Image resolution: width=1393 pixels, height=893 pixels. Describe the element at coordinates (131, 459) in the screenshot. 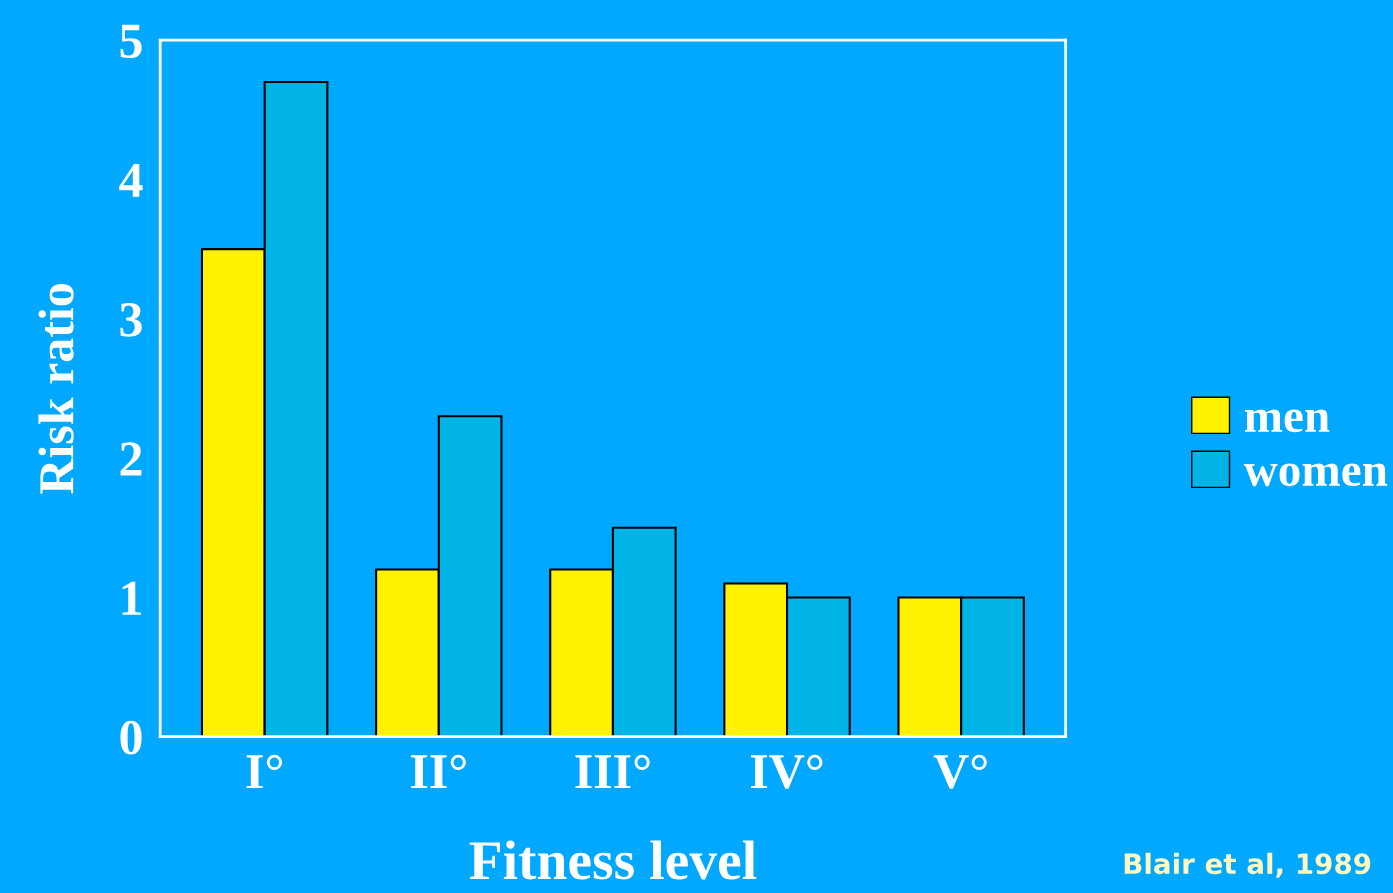

I see `y-tick-label: 2` at that location.